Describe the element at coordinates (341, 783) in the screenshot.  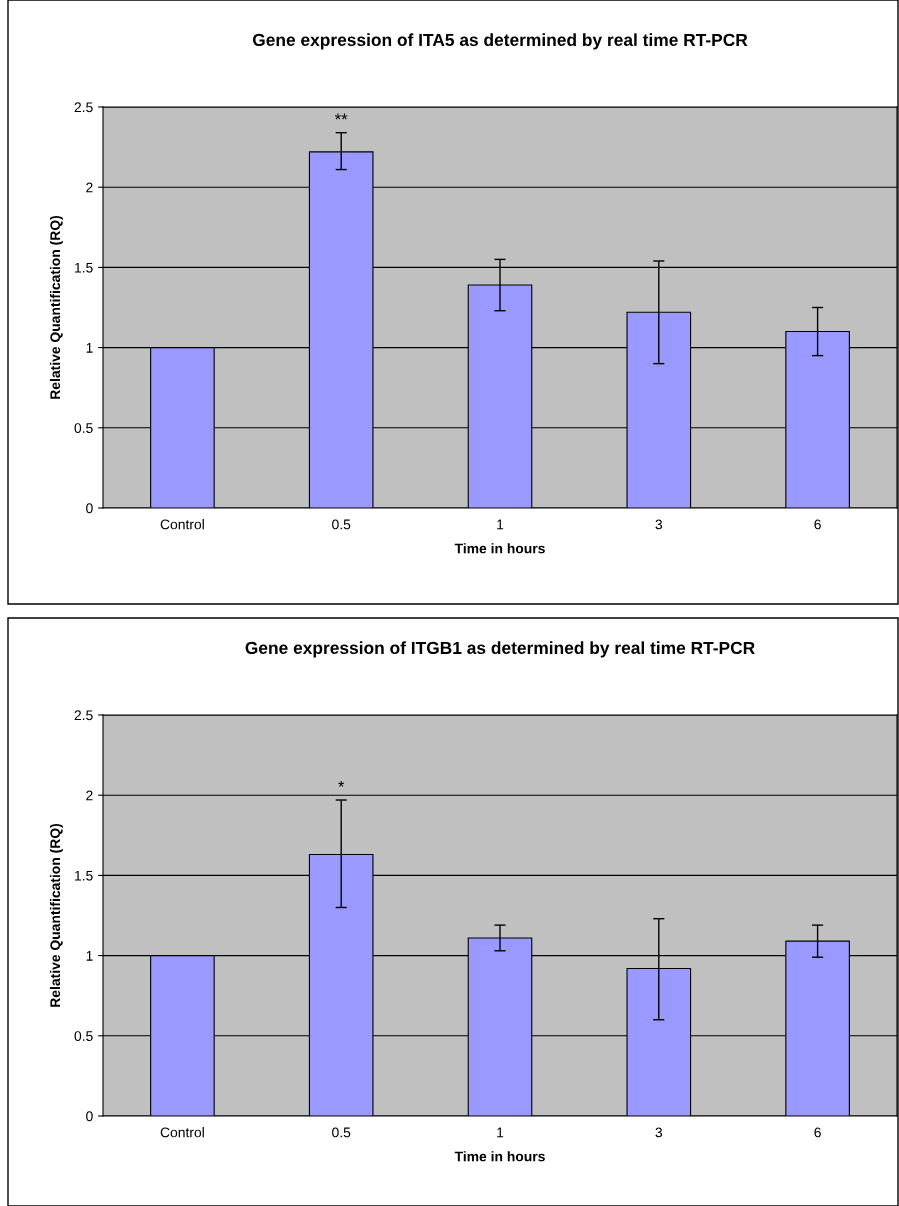
I see `annotation: *` at that location.